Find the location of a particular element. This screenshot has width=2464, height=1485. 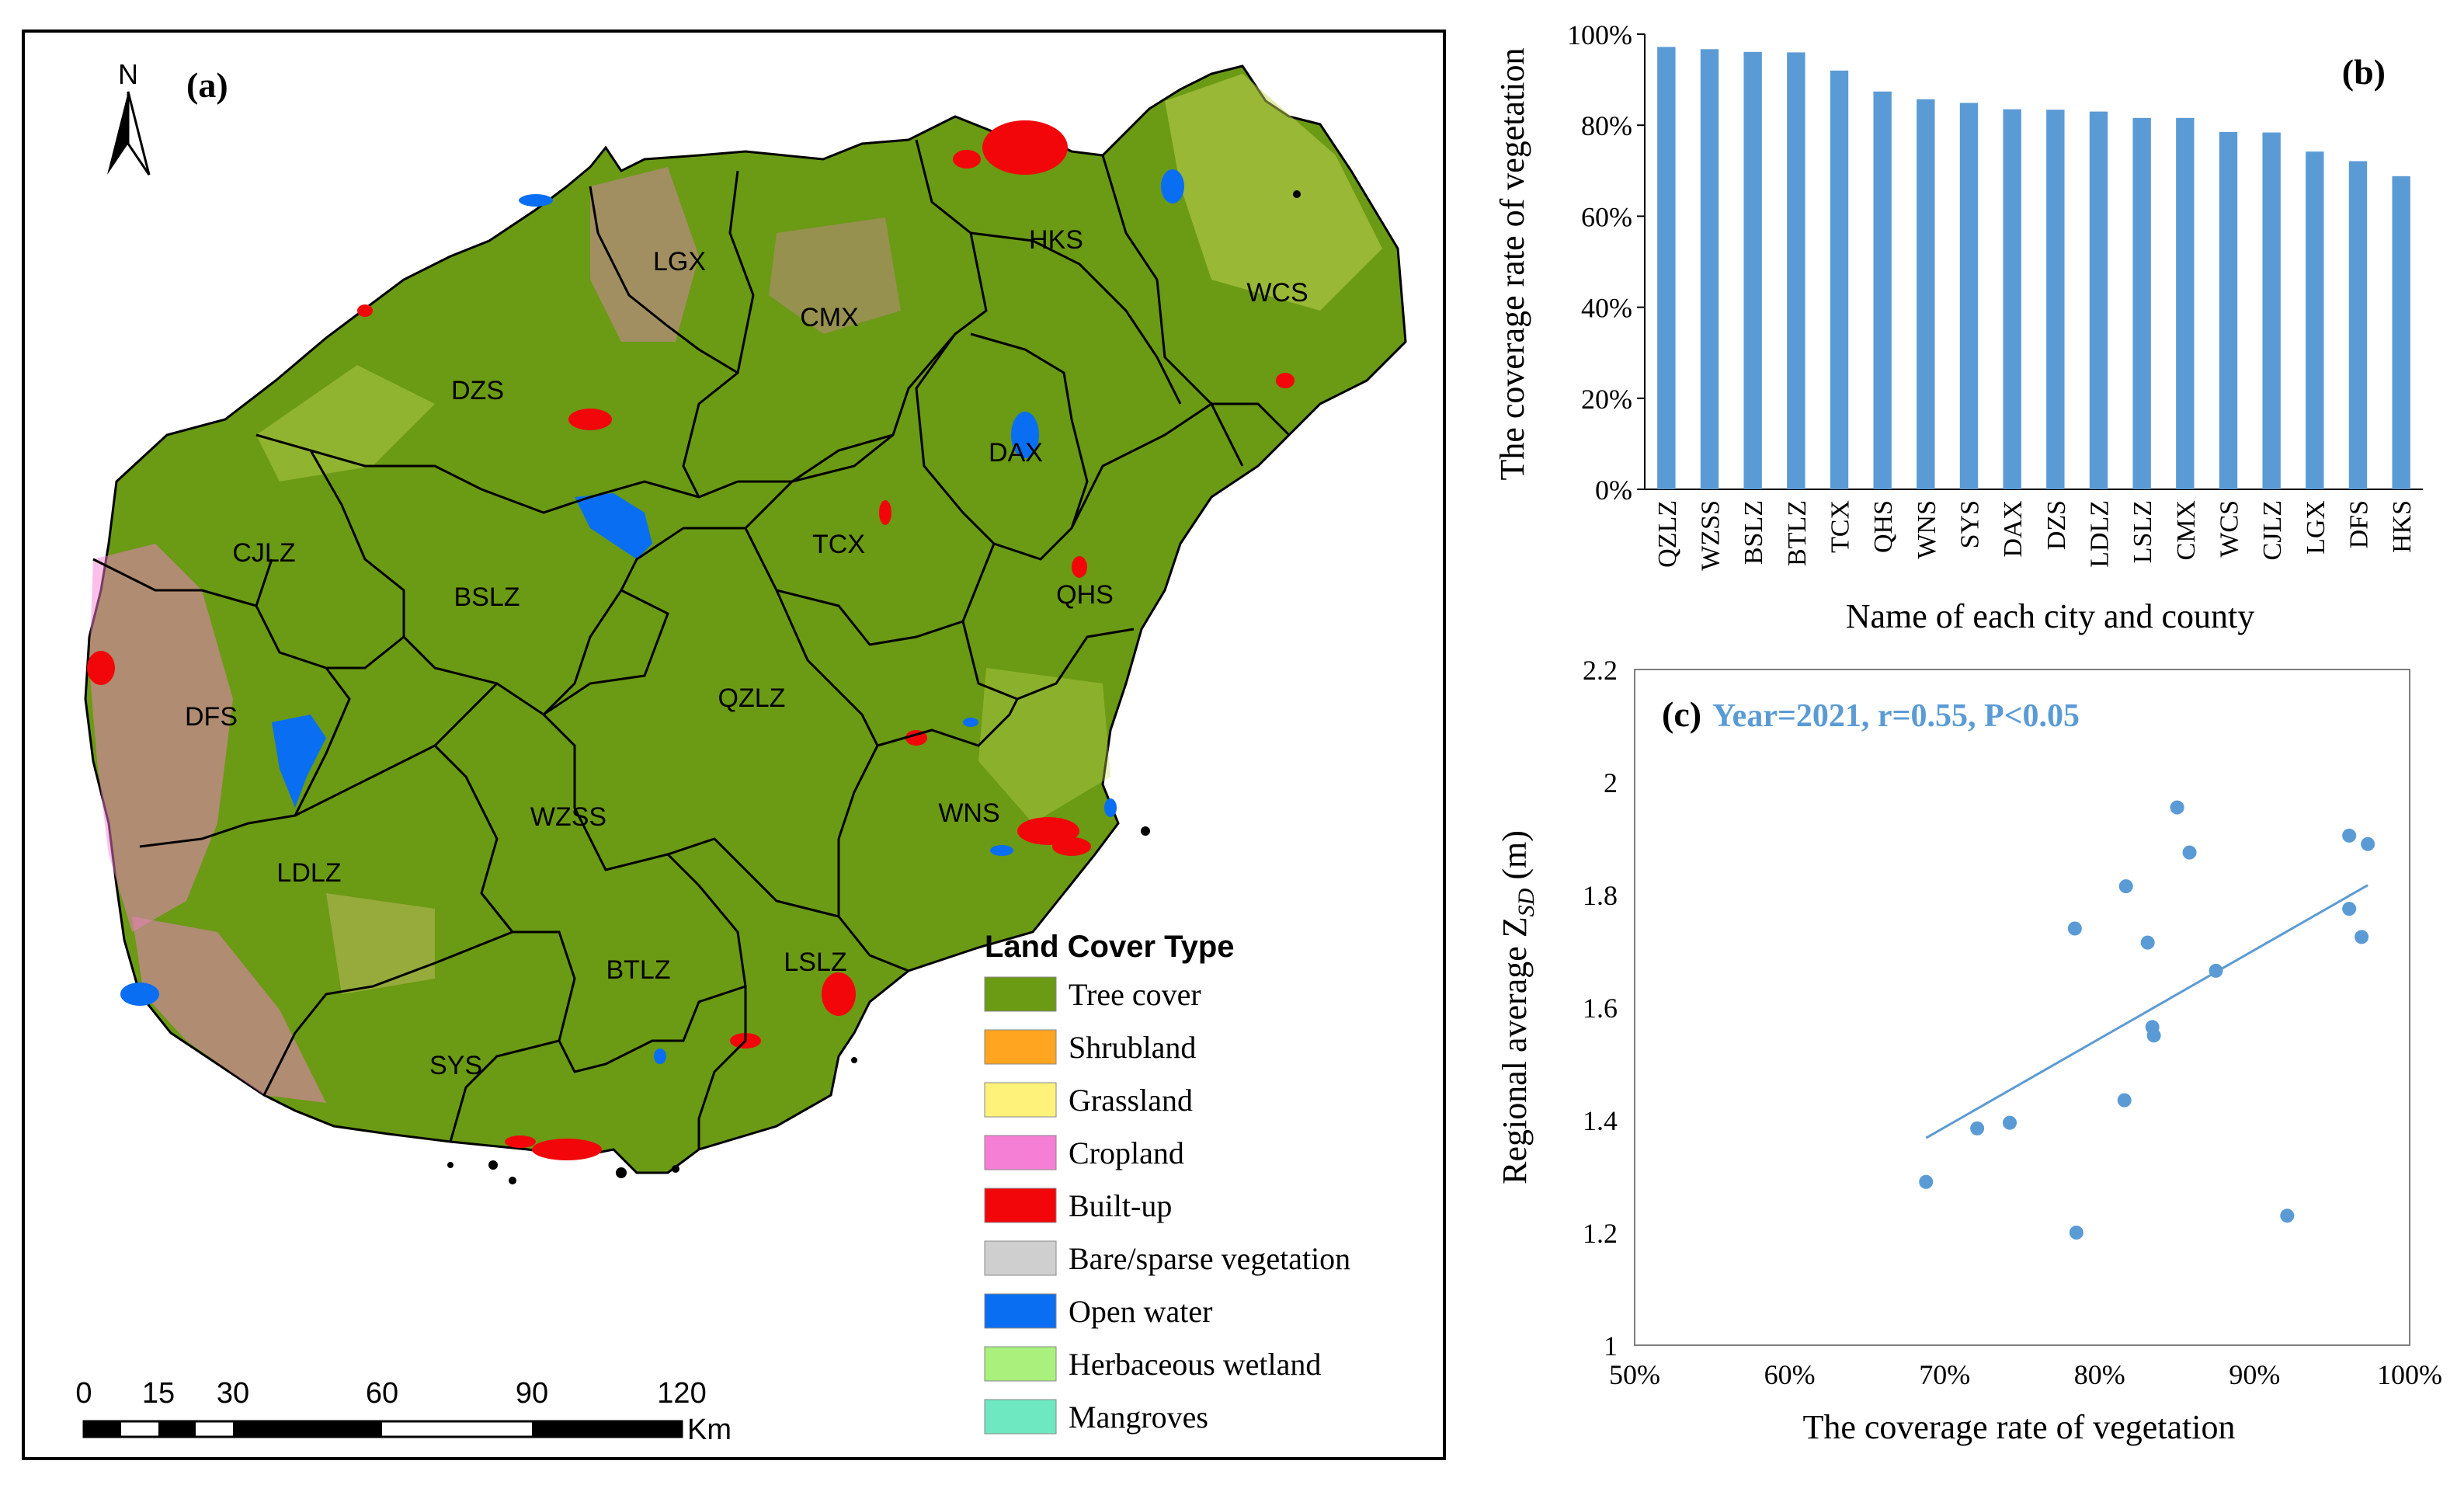

legend-label: Mangroves is located at coordinates (1138, 1417).